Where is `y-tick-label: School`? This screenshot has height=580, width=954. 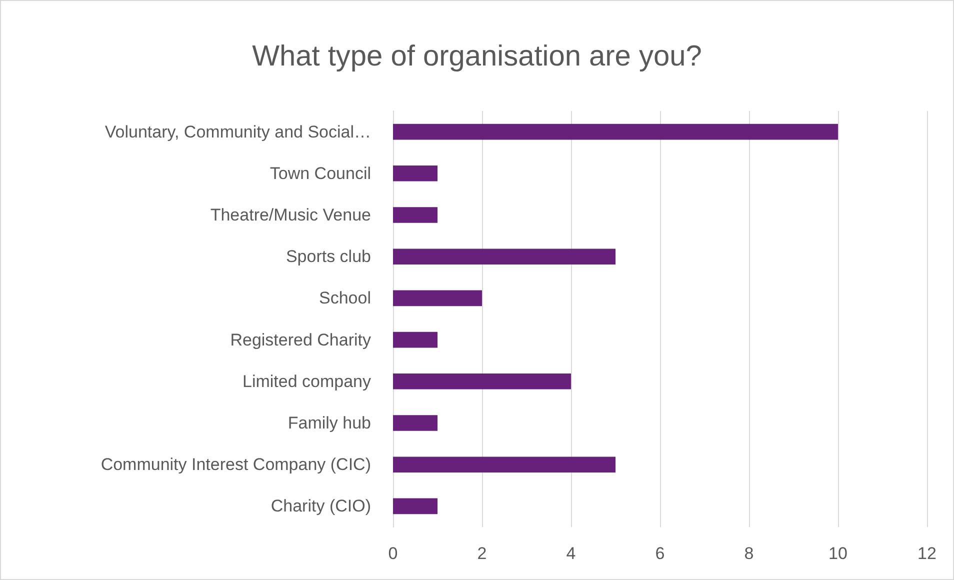
y-tick-label: School is located at coordinates (345, 298).